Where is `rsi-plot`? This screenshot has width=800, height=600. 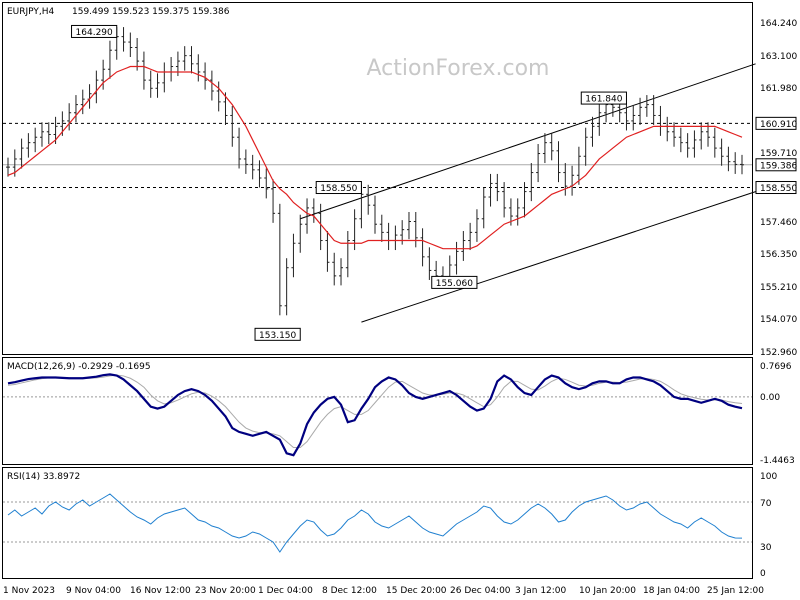 rsi-plot is located at coordinates (377, 523).